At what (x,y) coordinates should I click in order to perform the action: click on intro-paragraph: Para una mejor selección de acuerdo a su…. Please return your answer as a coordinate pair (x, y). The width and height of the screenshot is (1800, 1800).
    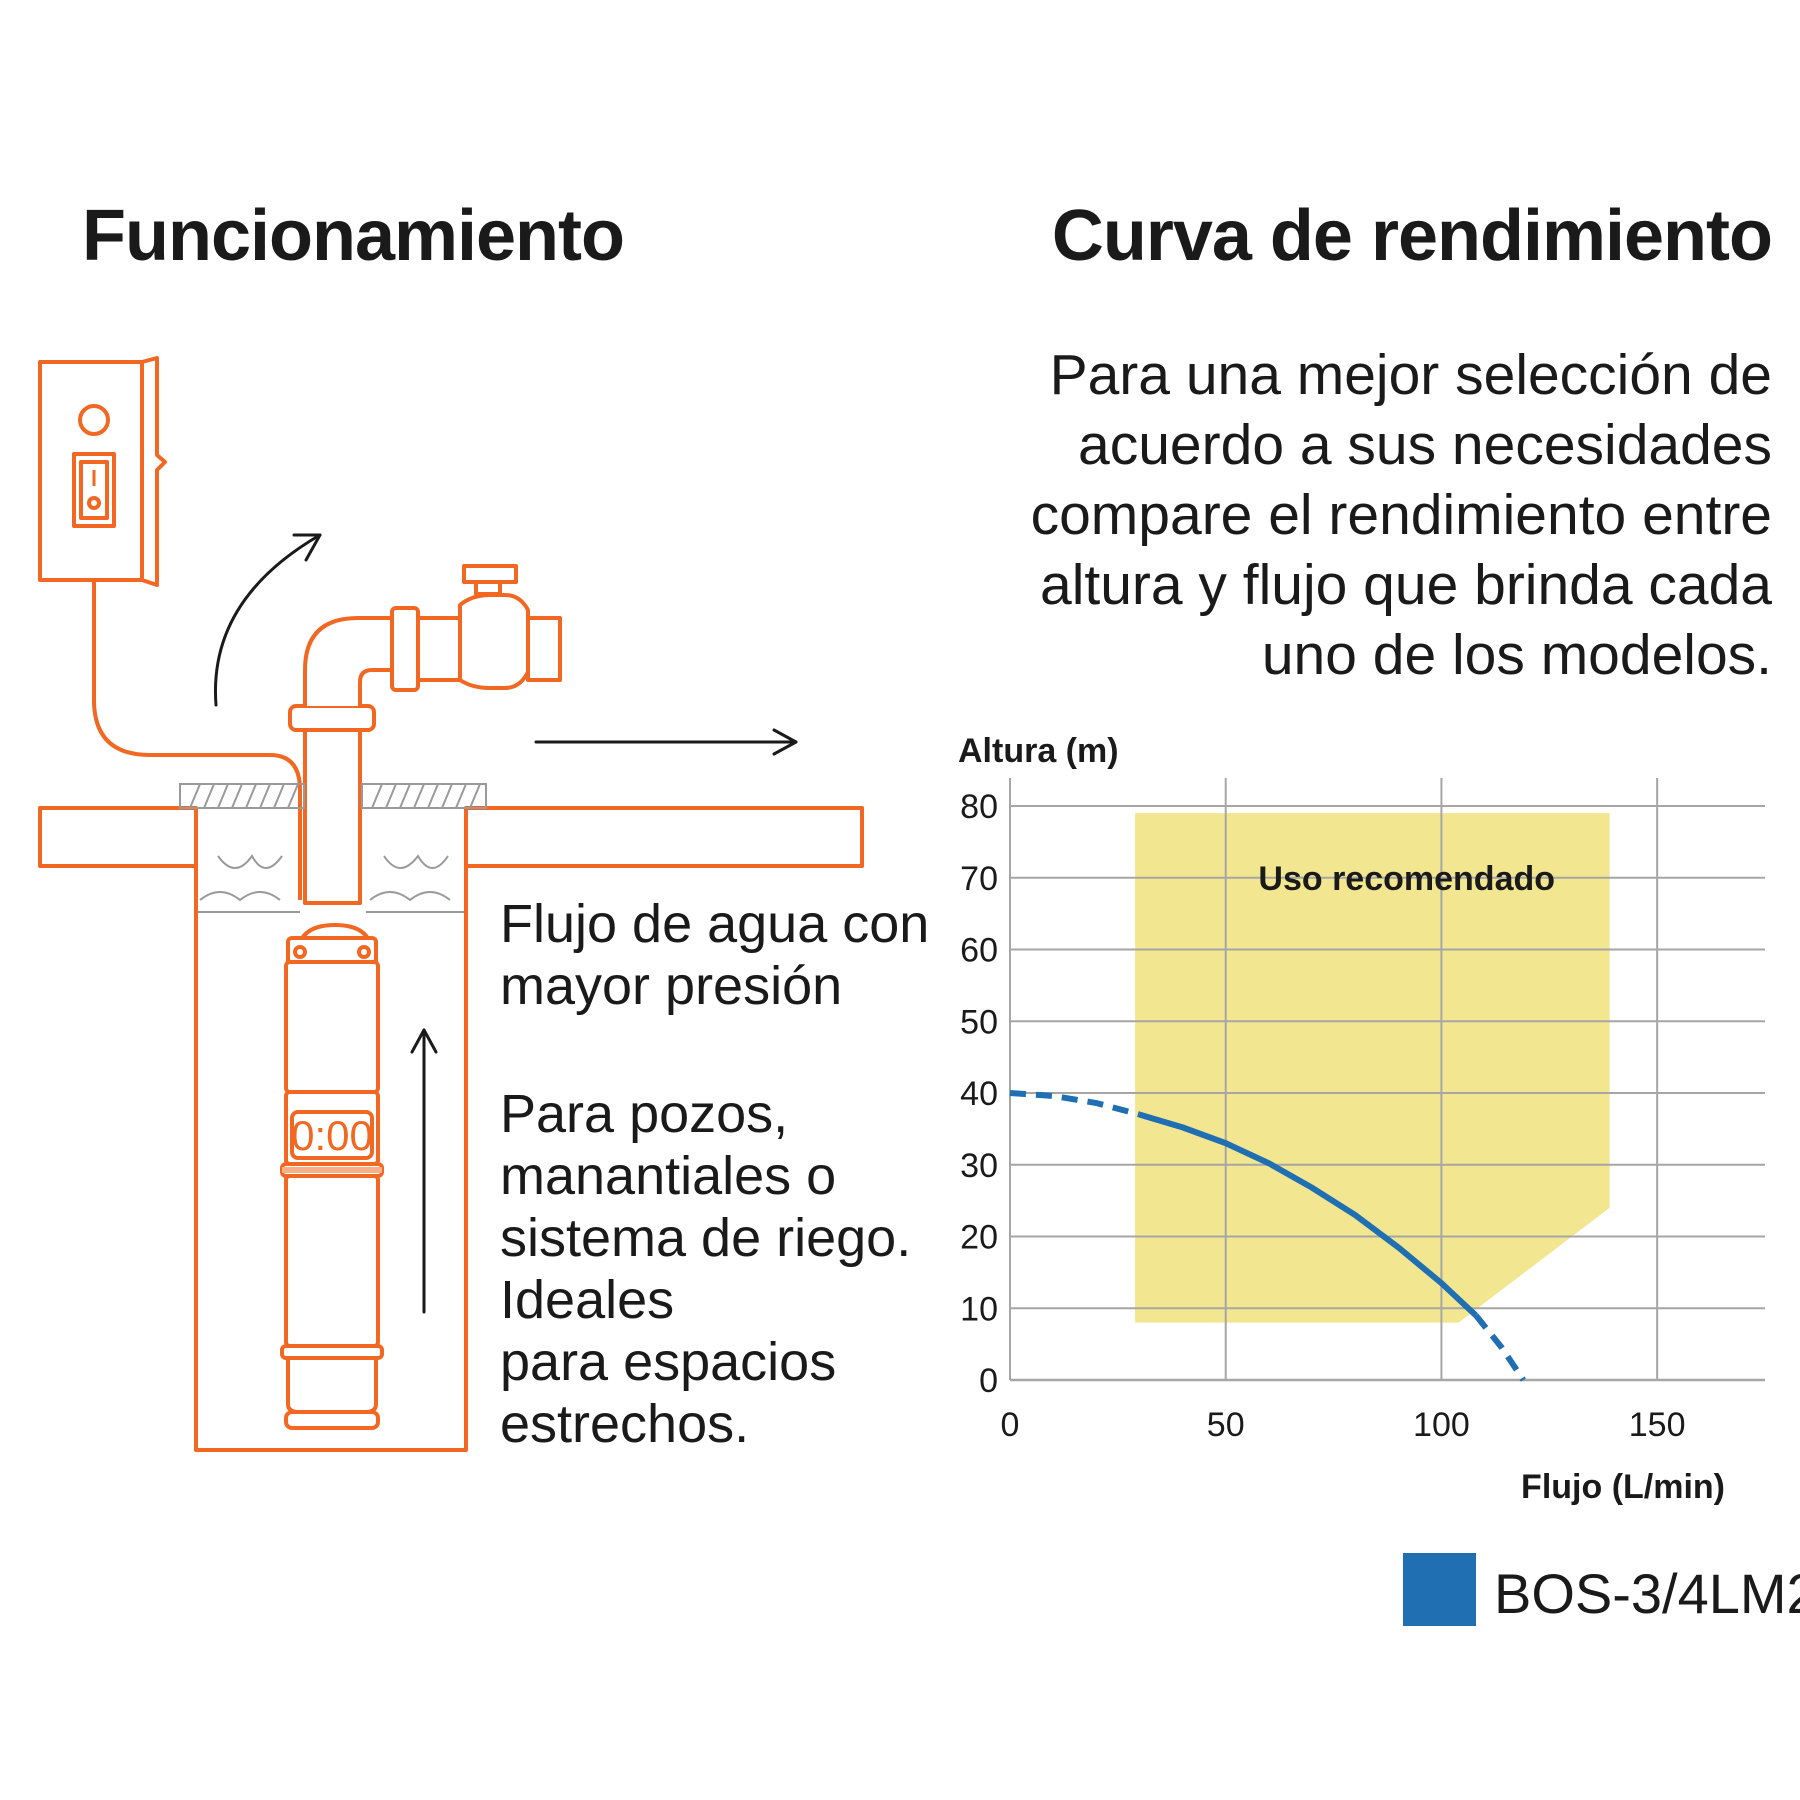
    Looking at the image, I should click on (1342, 515).